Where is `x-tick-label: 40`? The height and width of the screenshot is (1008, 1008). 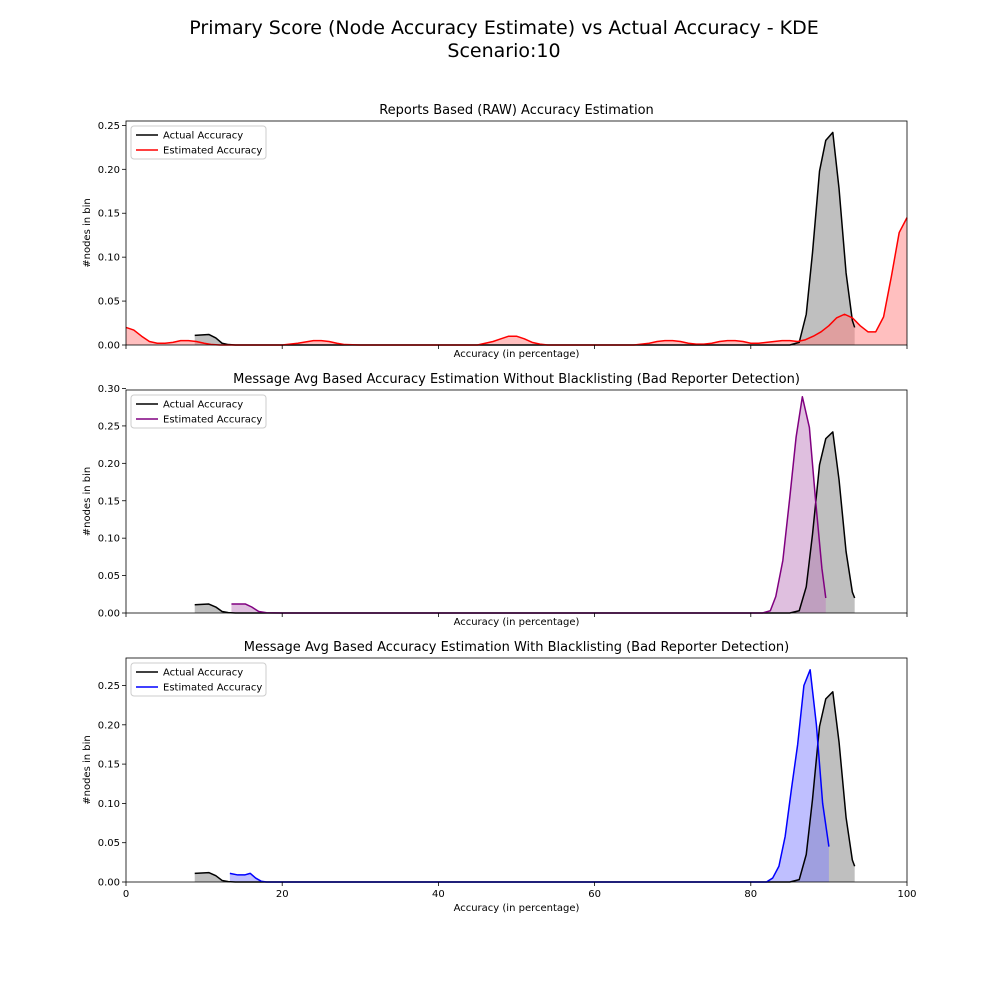 x-tick-label: 40 is located at coordinates (438, 894).